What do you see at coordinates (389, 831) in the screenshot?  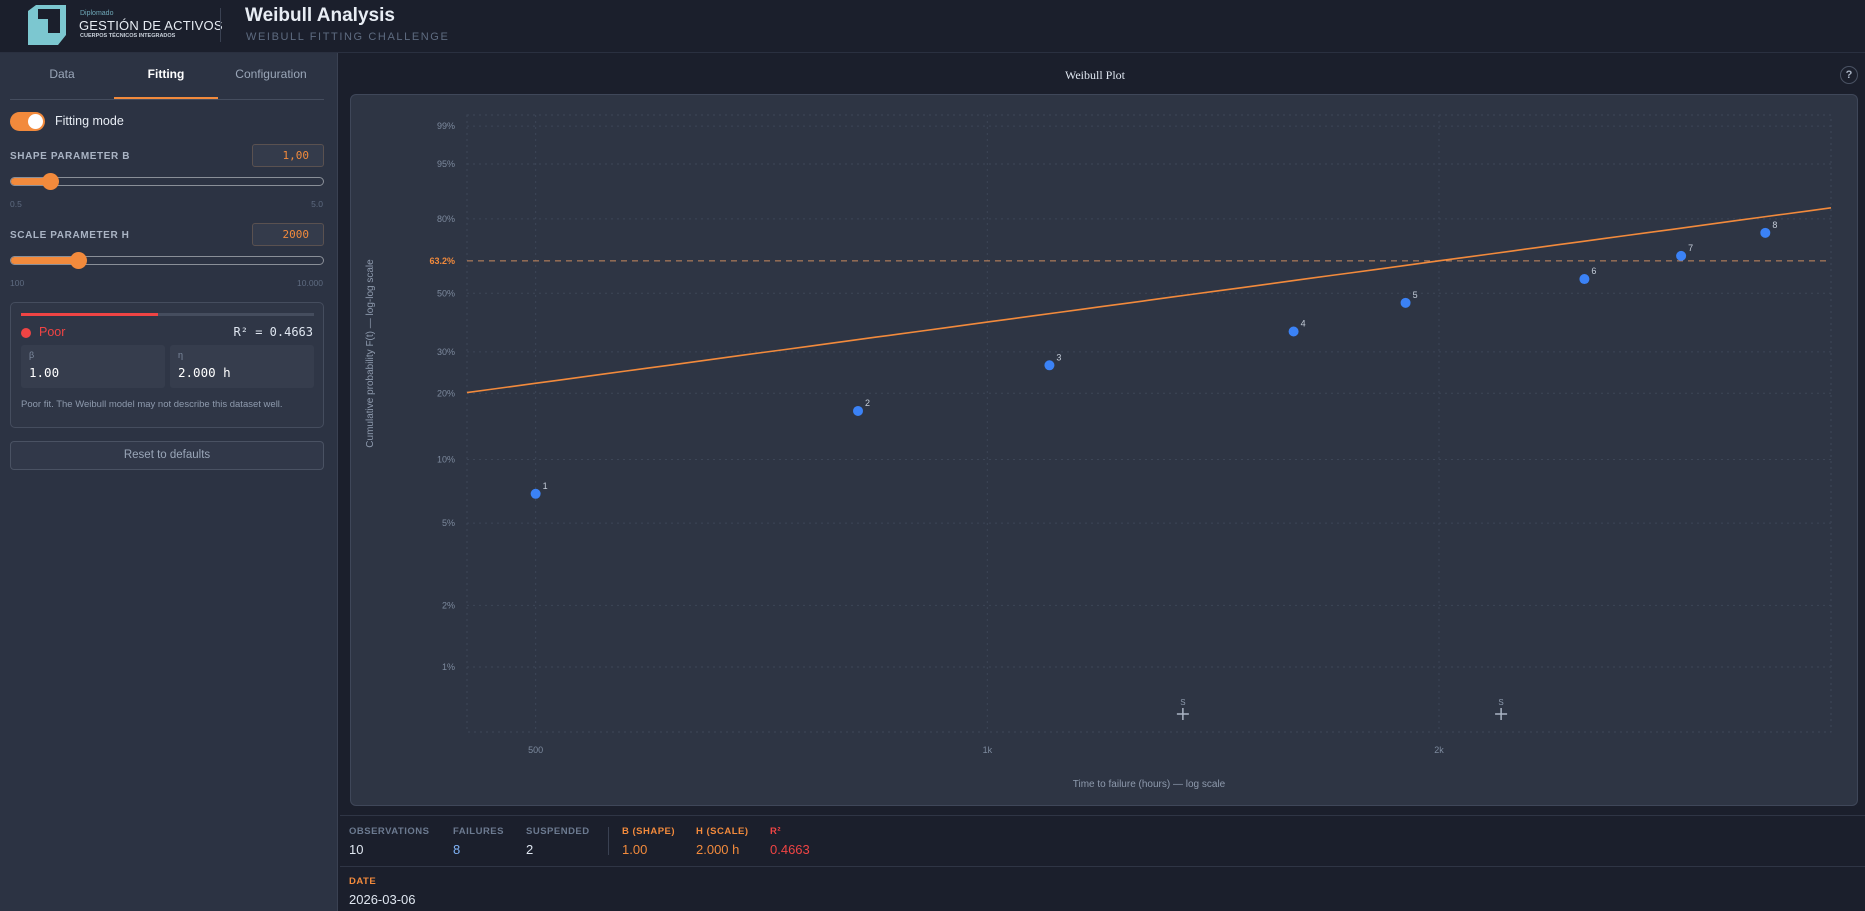 I see `observations-label: OBSERVATIONS` at bounding box center [389, 831].